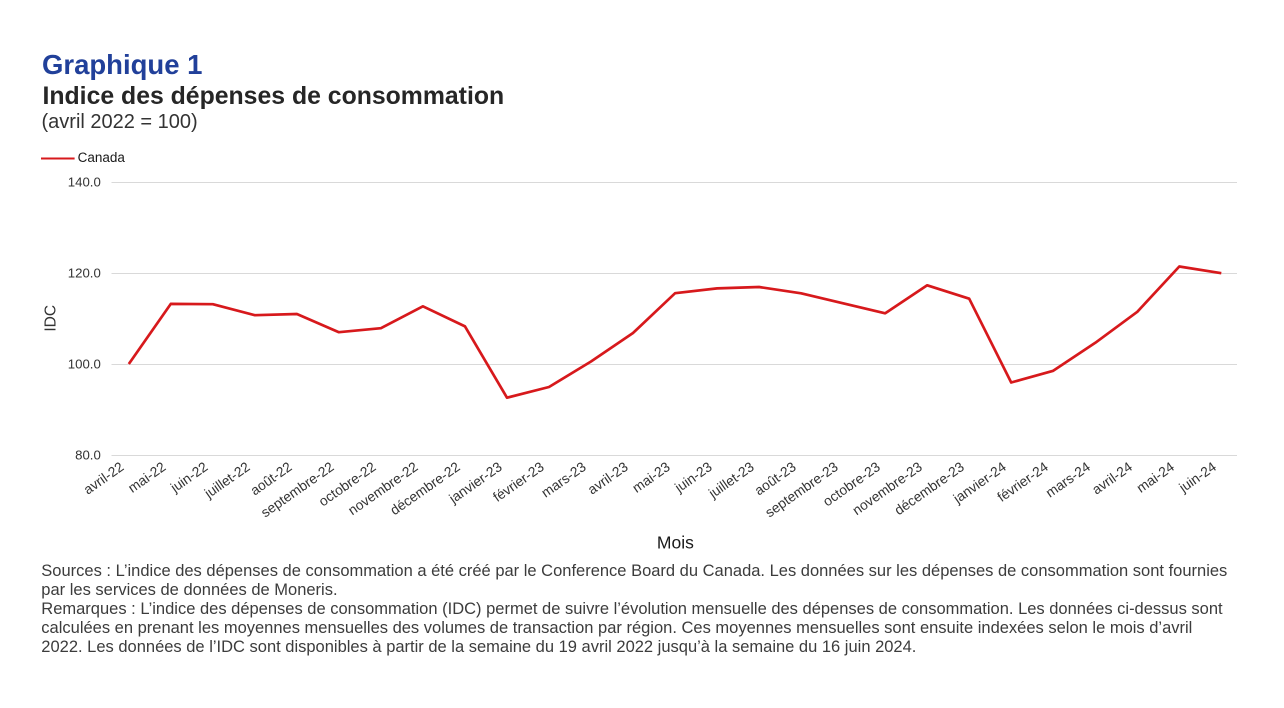 The width and height of the screenshot is (1284, 708). I want to click on svg-text: juin-24, so click(1198, 477).